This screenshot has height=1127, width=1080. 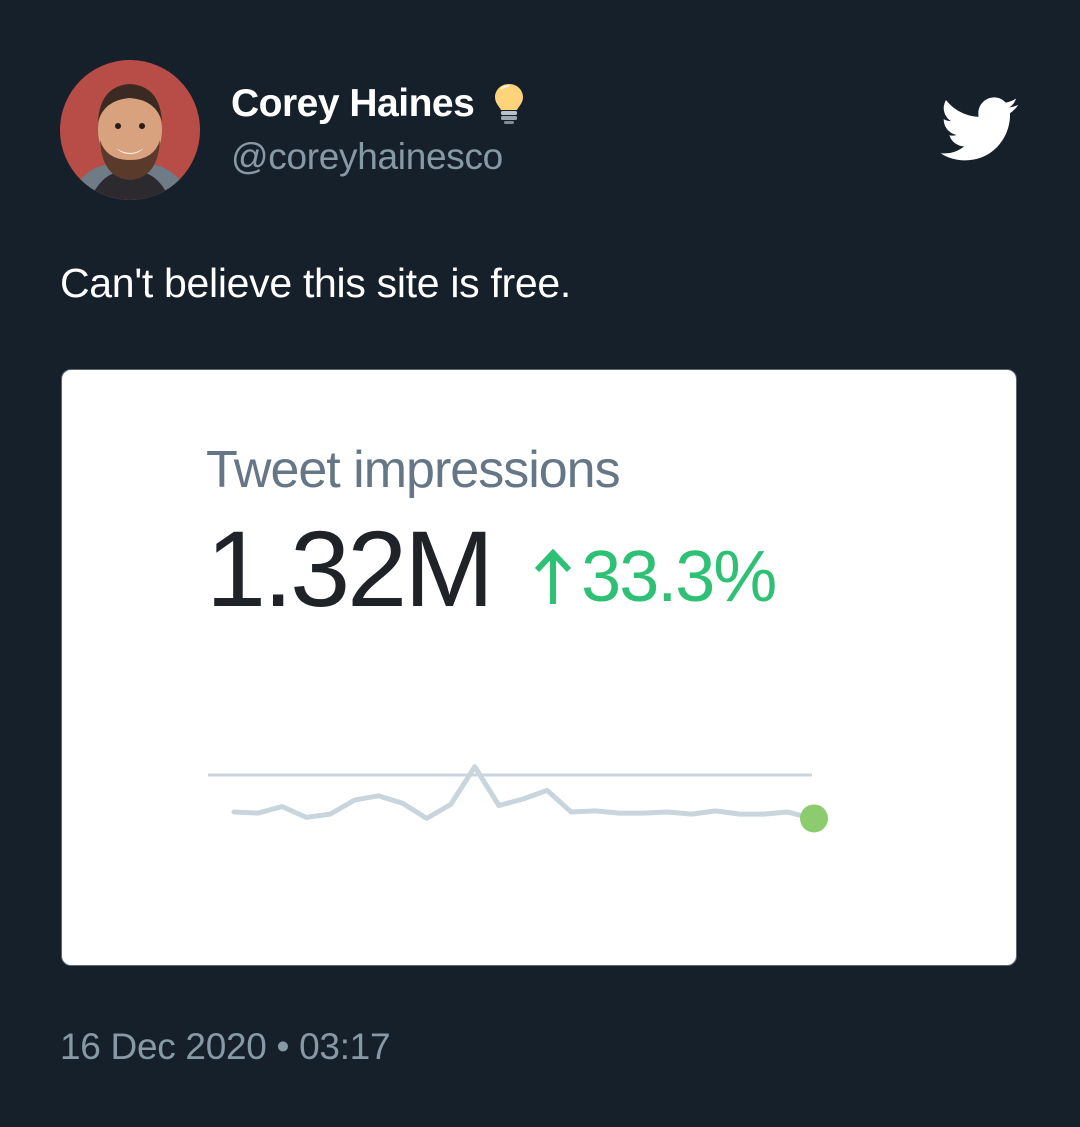 I want to click on tweet-timestamp: 16 Dec 2020 • 03:17, so click(x=225, y=1046).